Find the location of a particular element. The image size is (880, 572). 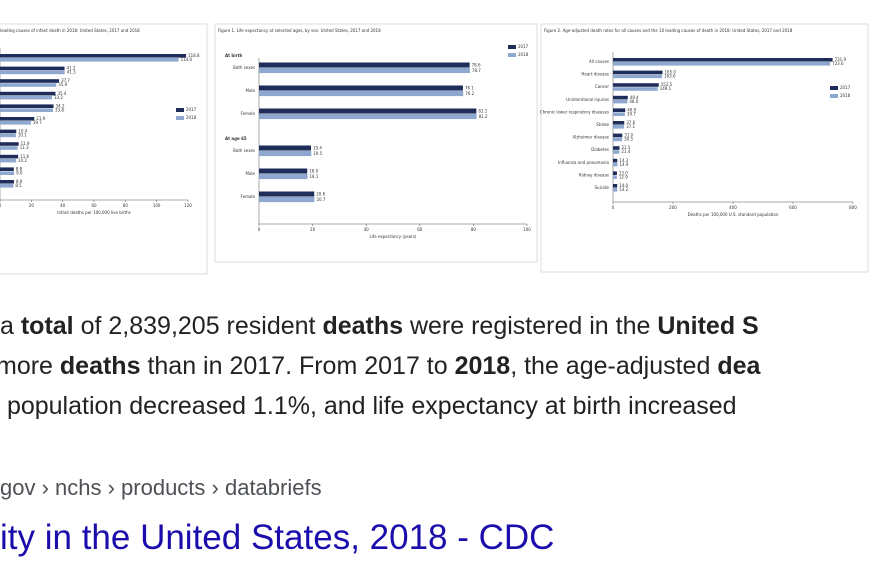

value-label: 41.2 is located at coordinates (71, 68).